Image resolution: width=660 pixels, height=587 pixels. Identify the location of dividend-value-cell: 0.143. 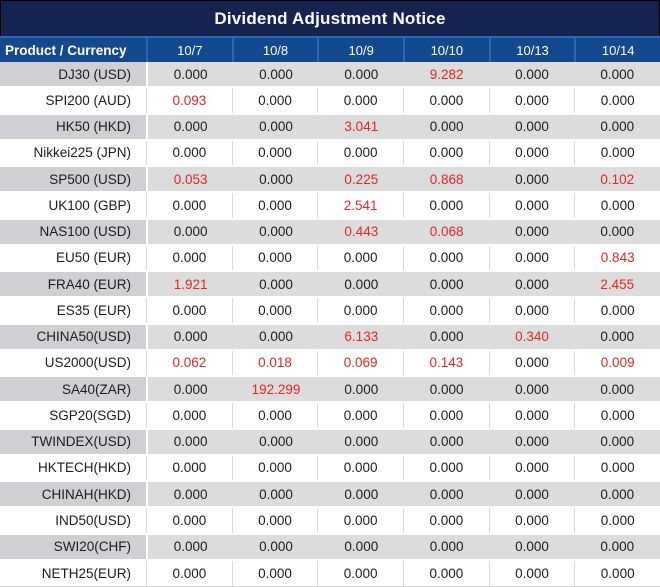
(446, 362).